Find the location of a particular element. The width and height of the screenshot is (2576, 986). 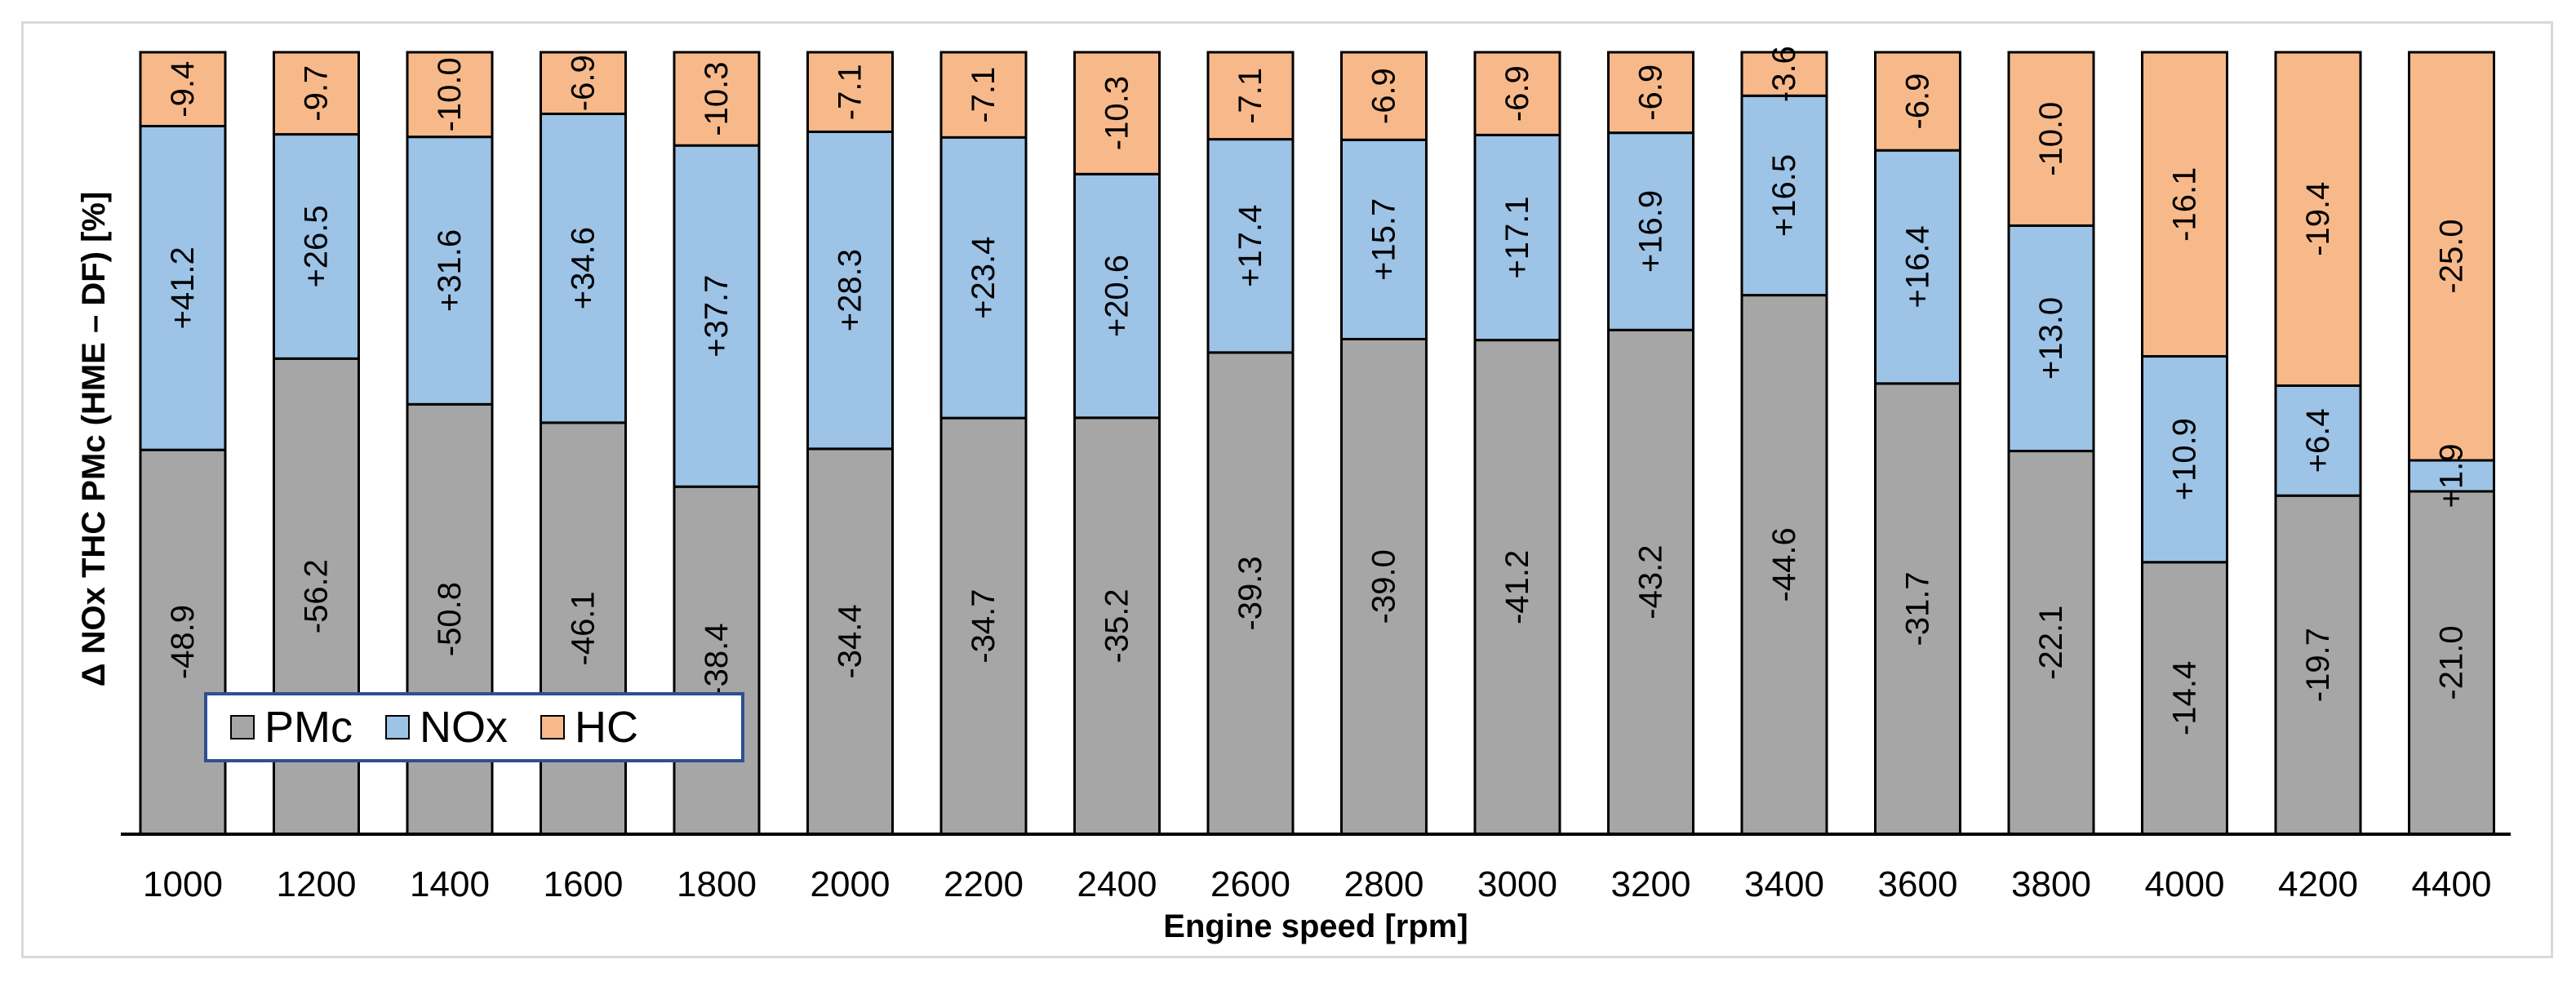

legend-swatch-nox is located at coordinates (397, 727).